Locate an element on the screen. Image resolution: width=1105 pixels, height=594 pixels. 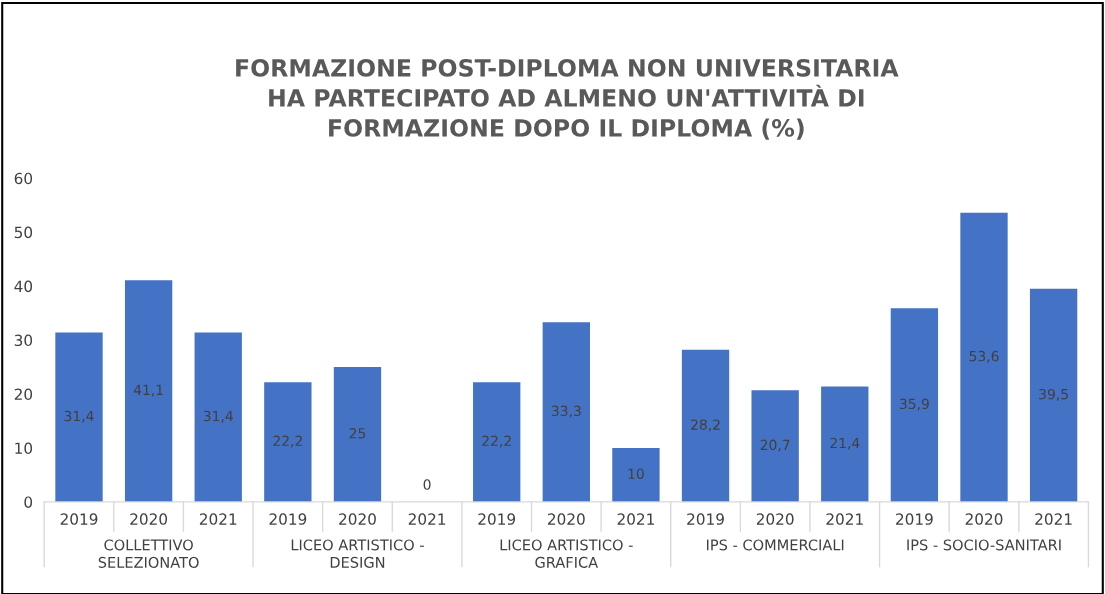
data-label: 10 is located at coordinates (636, 473).